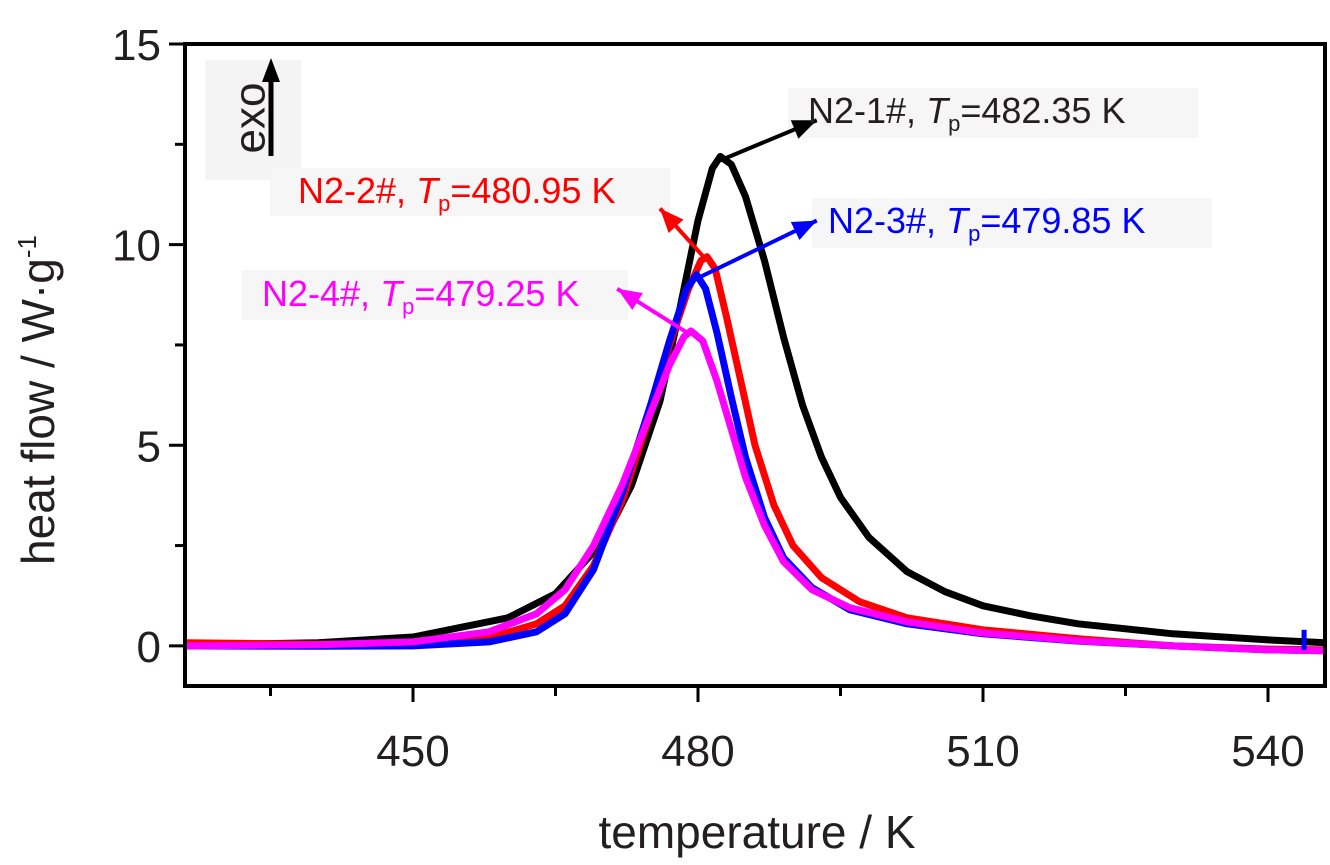 The height and width of the screenshot is (865, 1330). Describe the element at coordinates (321, 293) in the screenshot. I see `series-label-prefix: N2-4#,` at that location.